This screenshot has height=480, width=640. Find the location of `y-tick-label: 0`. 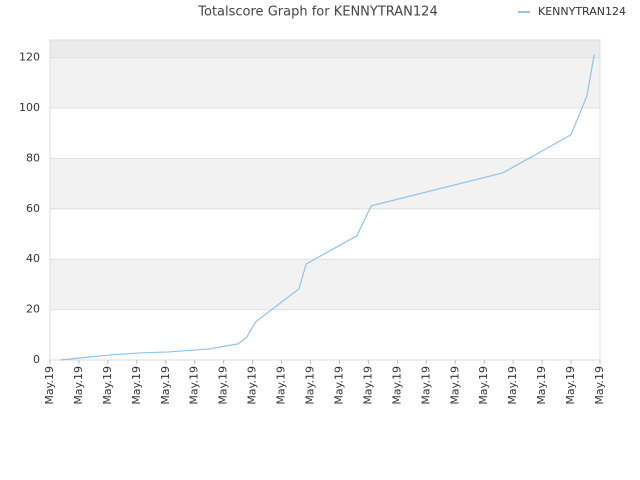

y-tick-label: 0 is located at coordinates (36, 359).